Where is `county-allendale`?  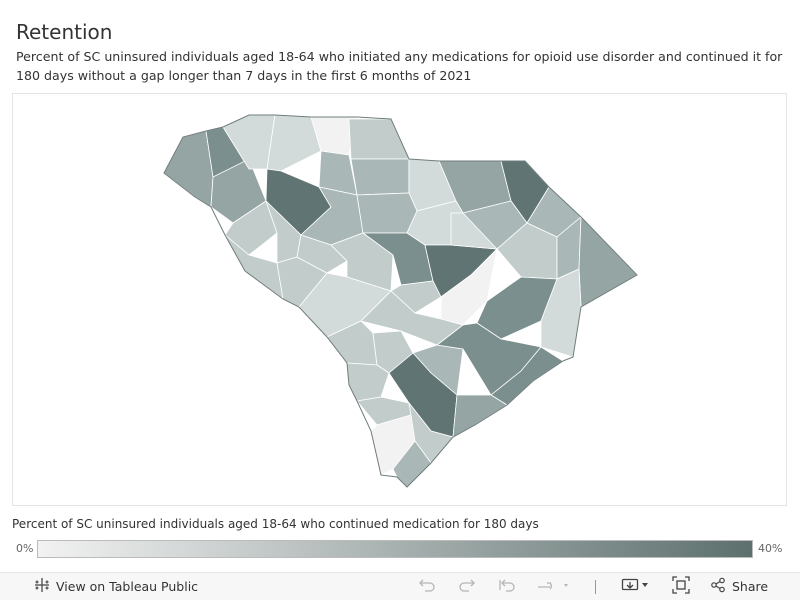
county-allendale is located at coordinates (368, 382).